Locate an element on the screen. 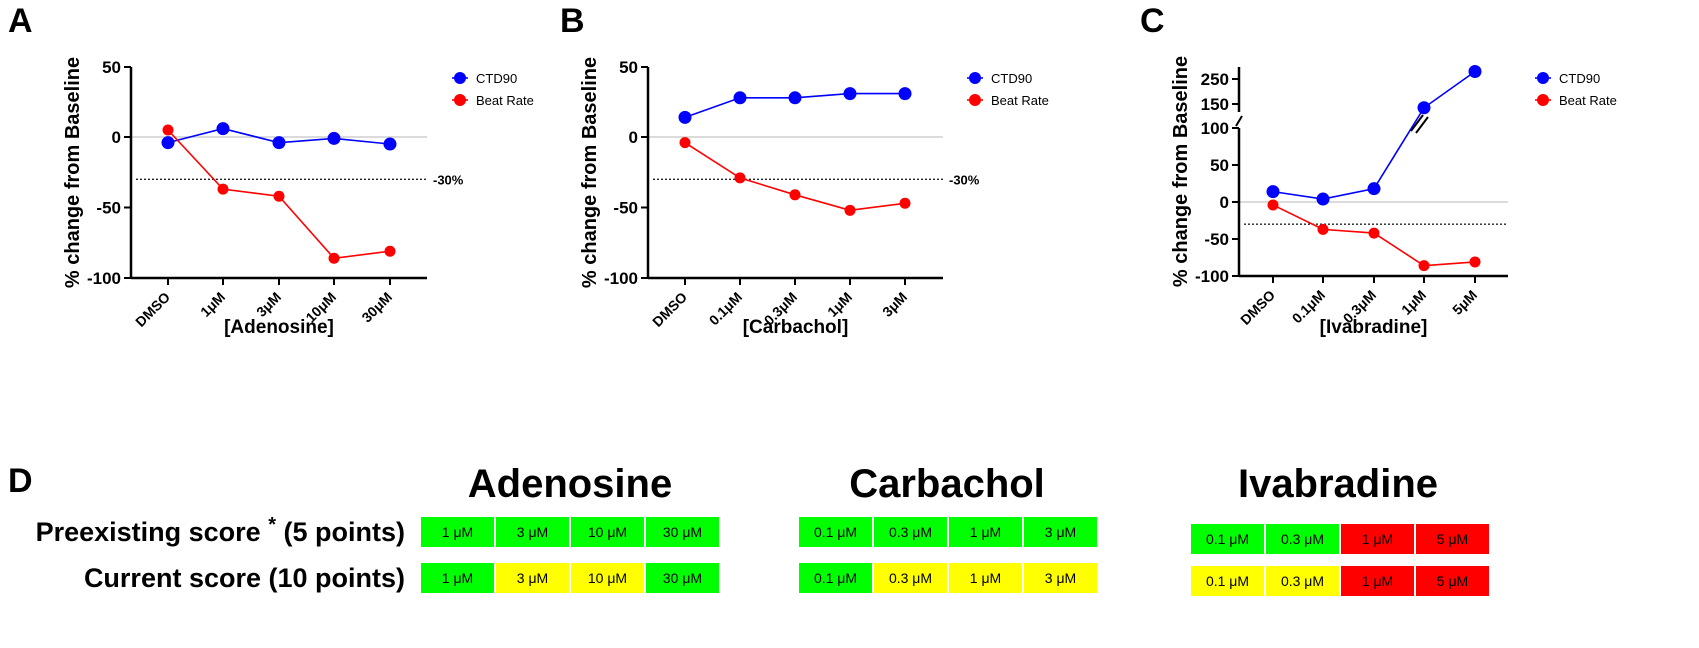 This screenshot has width=1699, height=648. row-label-current: Current score (10 points) is located at coordinates (244, 578).